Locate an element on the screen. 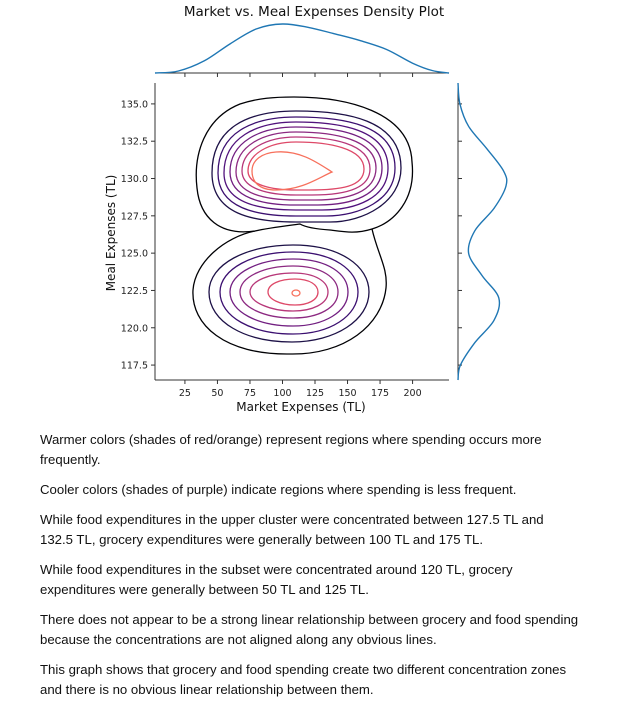 This screenshot has width=637, height=710. lower-cluster-contours is located at coordinates (289, 291).